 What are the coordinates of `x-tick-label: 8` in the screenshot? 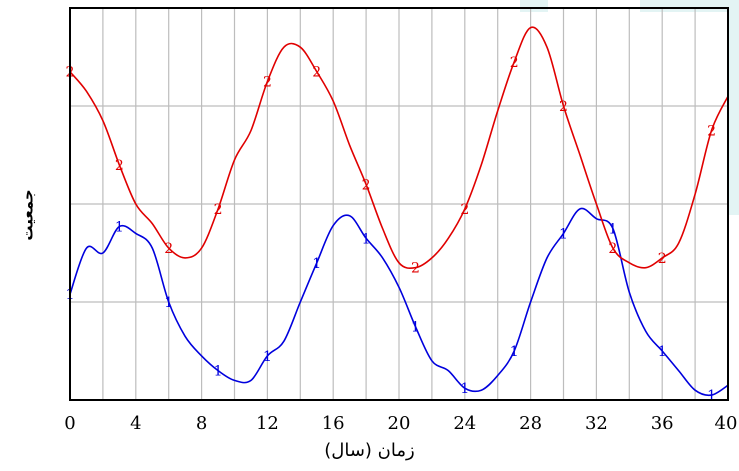 It's located at (201, 423).